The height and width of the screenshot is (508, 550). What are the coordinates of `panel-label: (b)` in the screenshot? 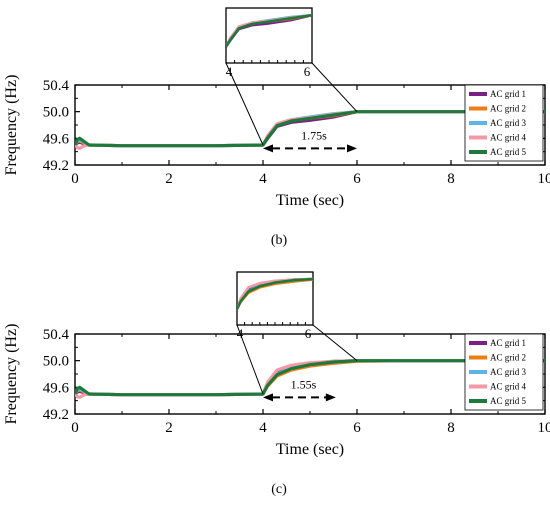 It's located at (279, 240).